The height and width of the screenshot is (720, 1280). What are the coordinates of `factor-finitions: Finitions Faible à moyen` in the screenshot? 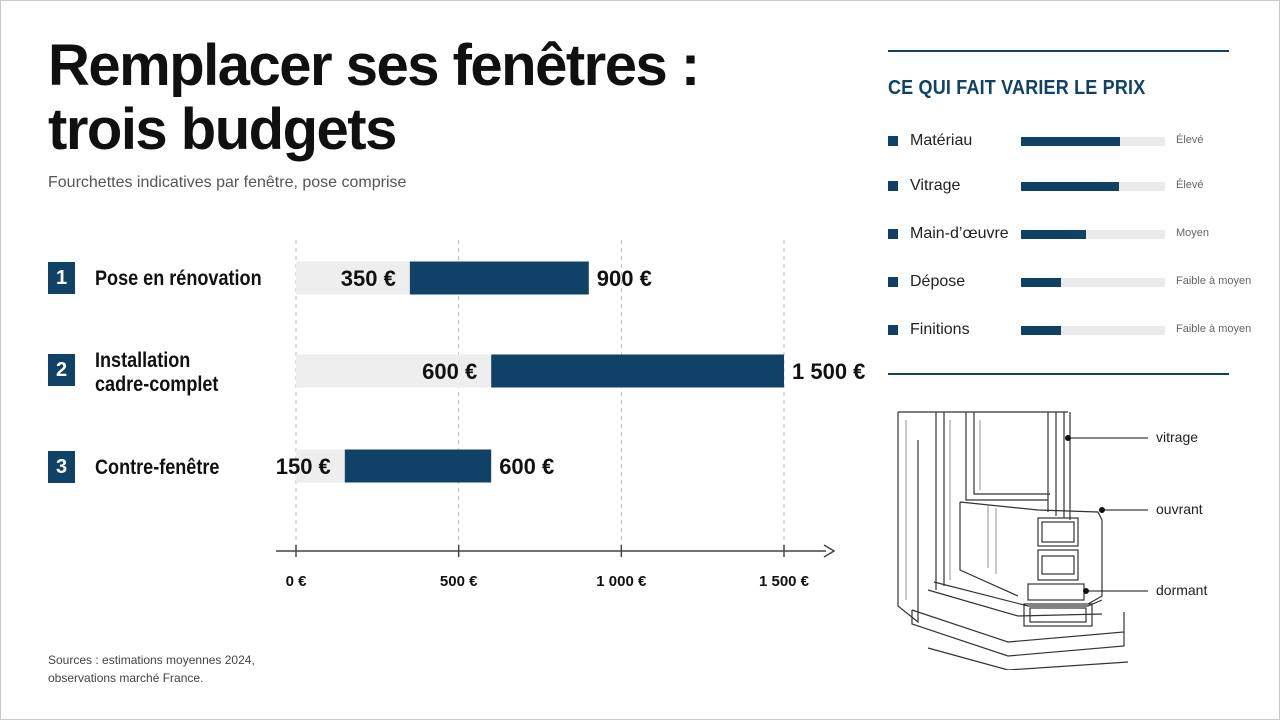 It's located at (1073, 330).